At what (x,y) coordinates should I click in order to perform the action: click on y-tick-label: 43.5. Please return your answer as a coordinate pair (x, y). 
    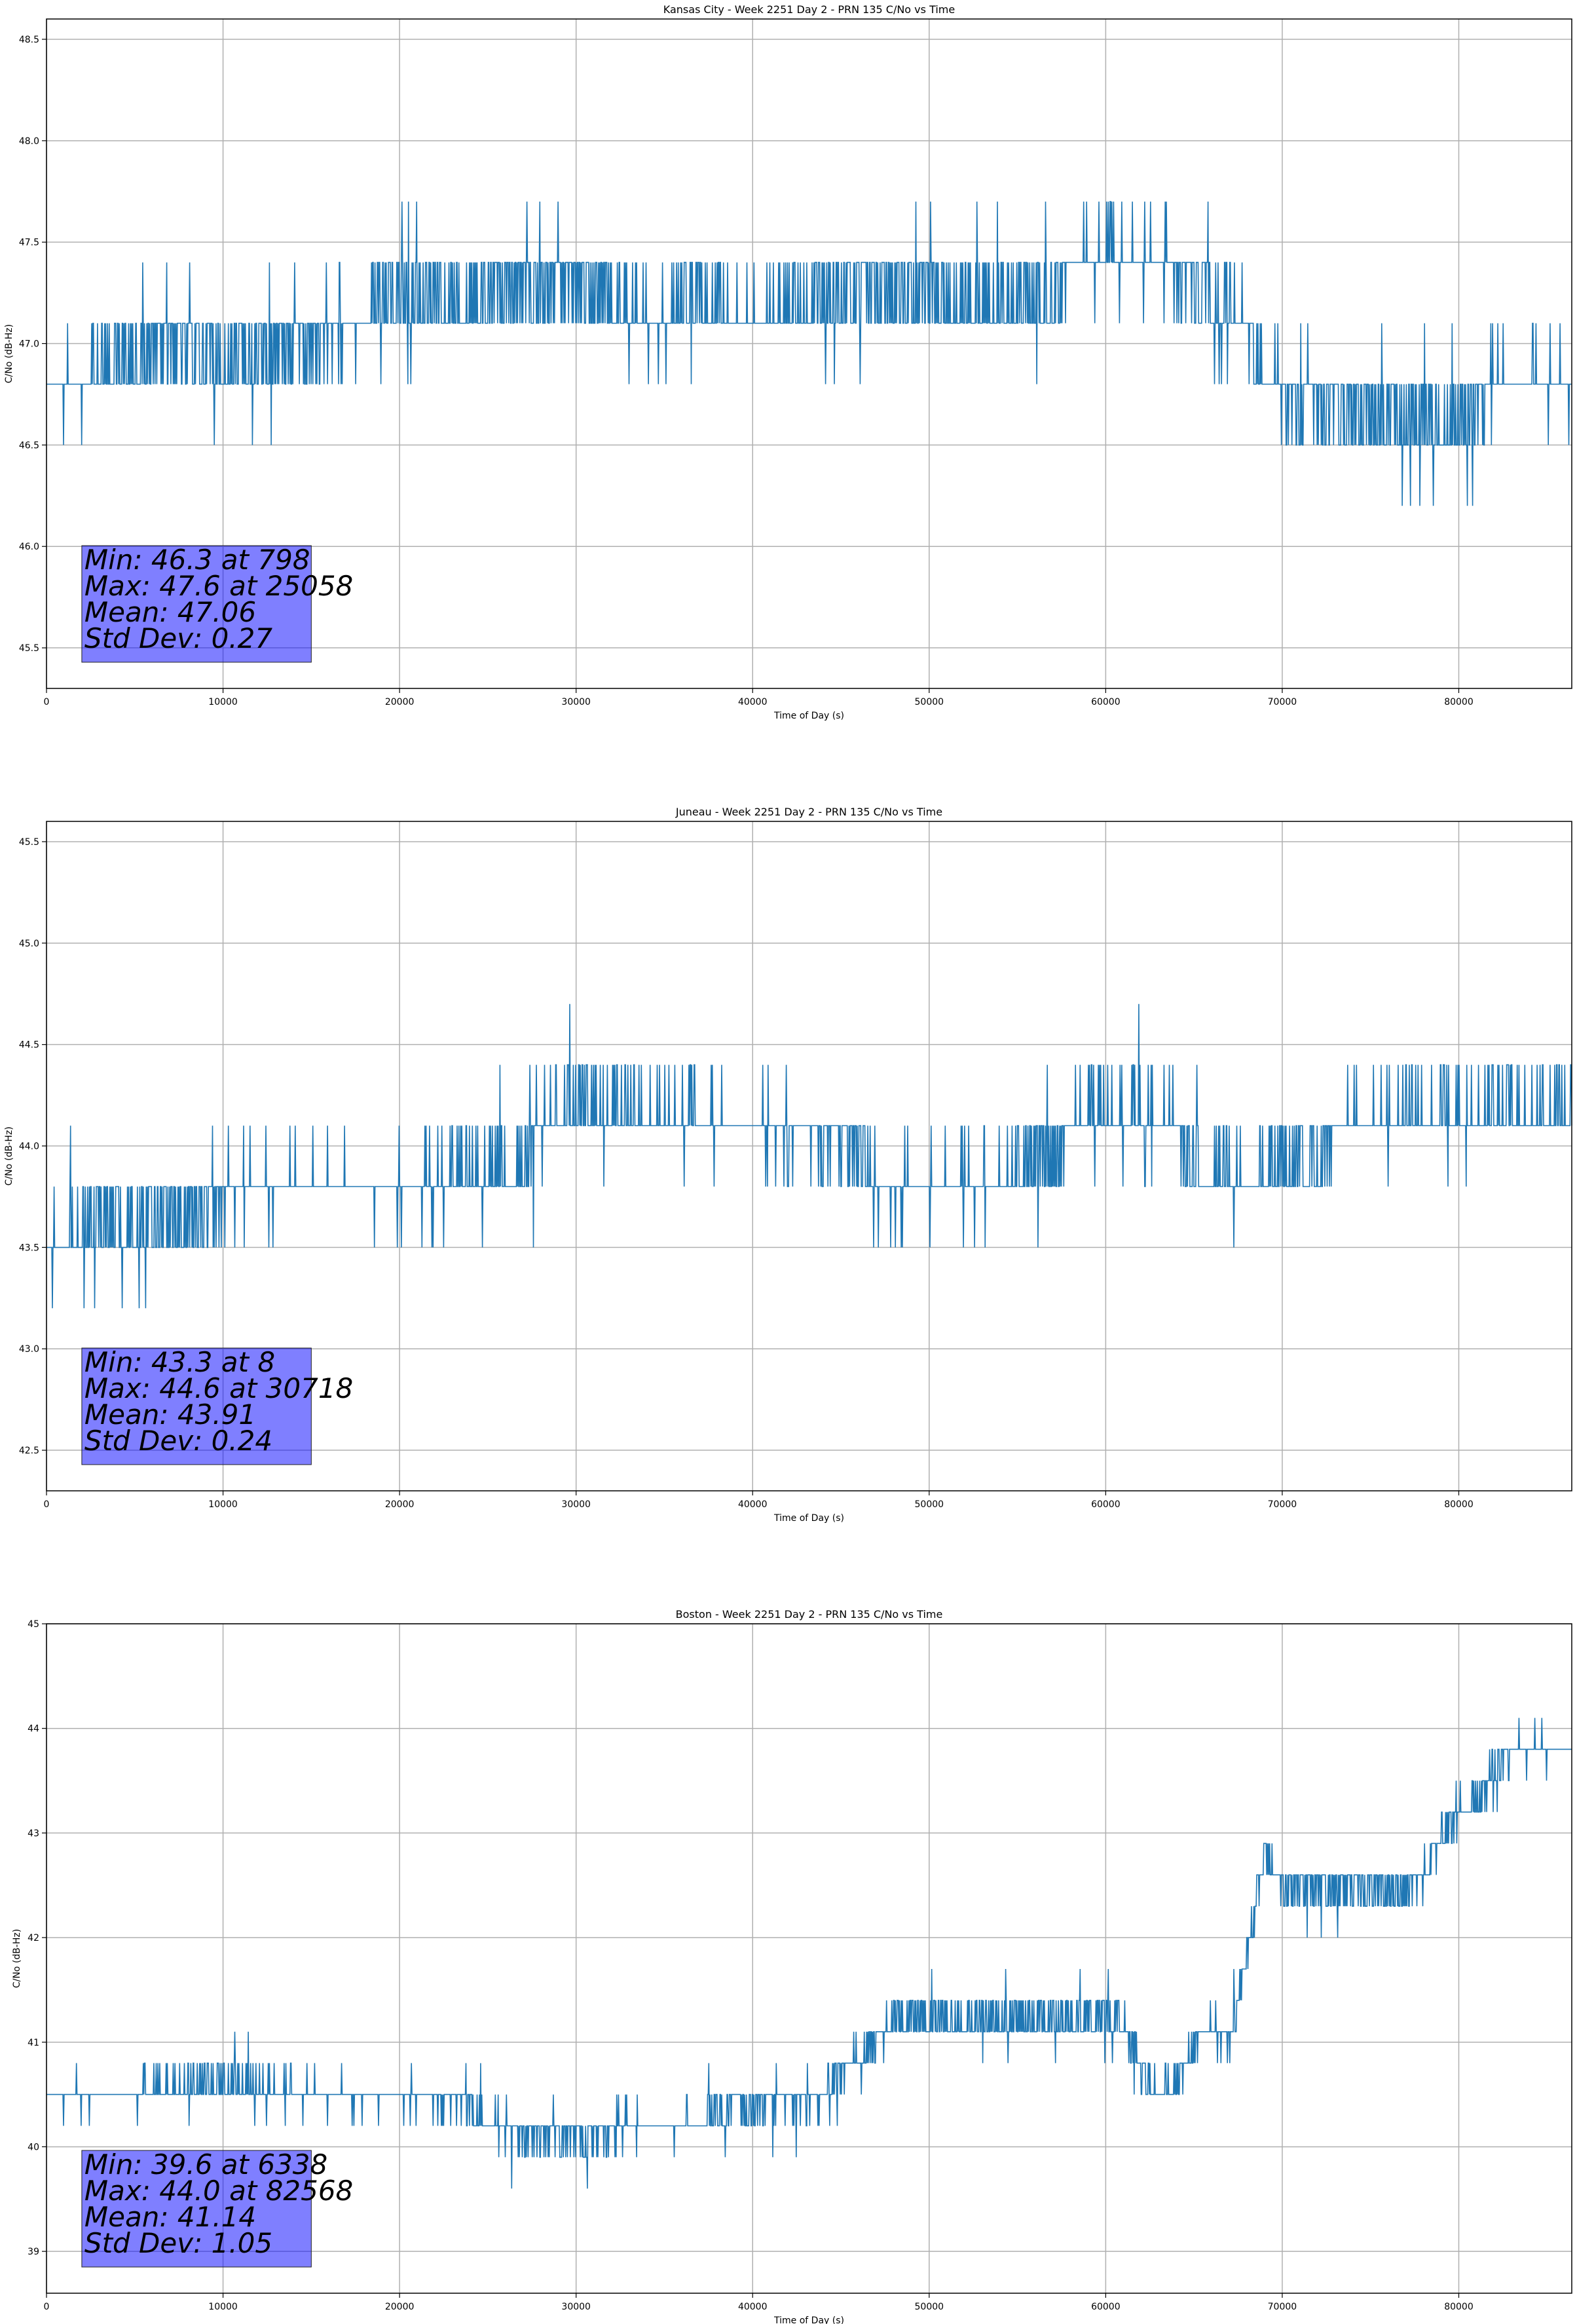
    Looking at the image, I should click on (29, 1248).